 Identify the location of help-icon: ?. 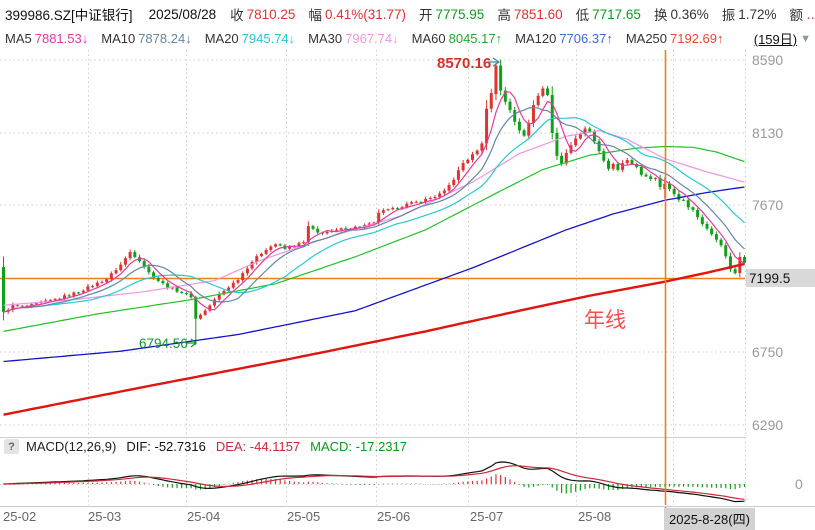
(11, 446).